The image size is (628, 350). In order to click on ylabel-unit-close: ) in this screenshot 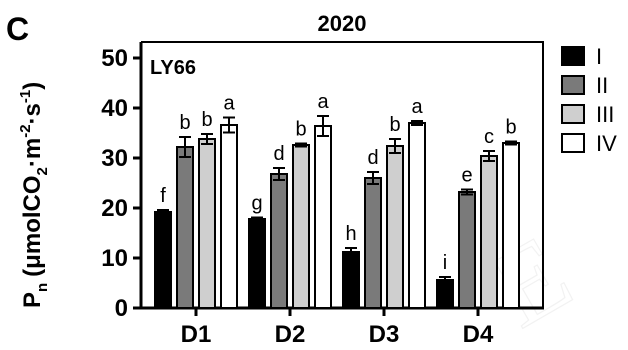, I will do `click(32, 86)`.